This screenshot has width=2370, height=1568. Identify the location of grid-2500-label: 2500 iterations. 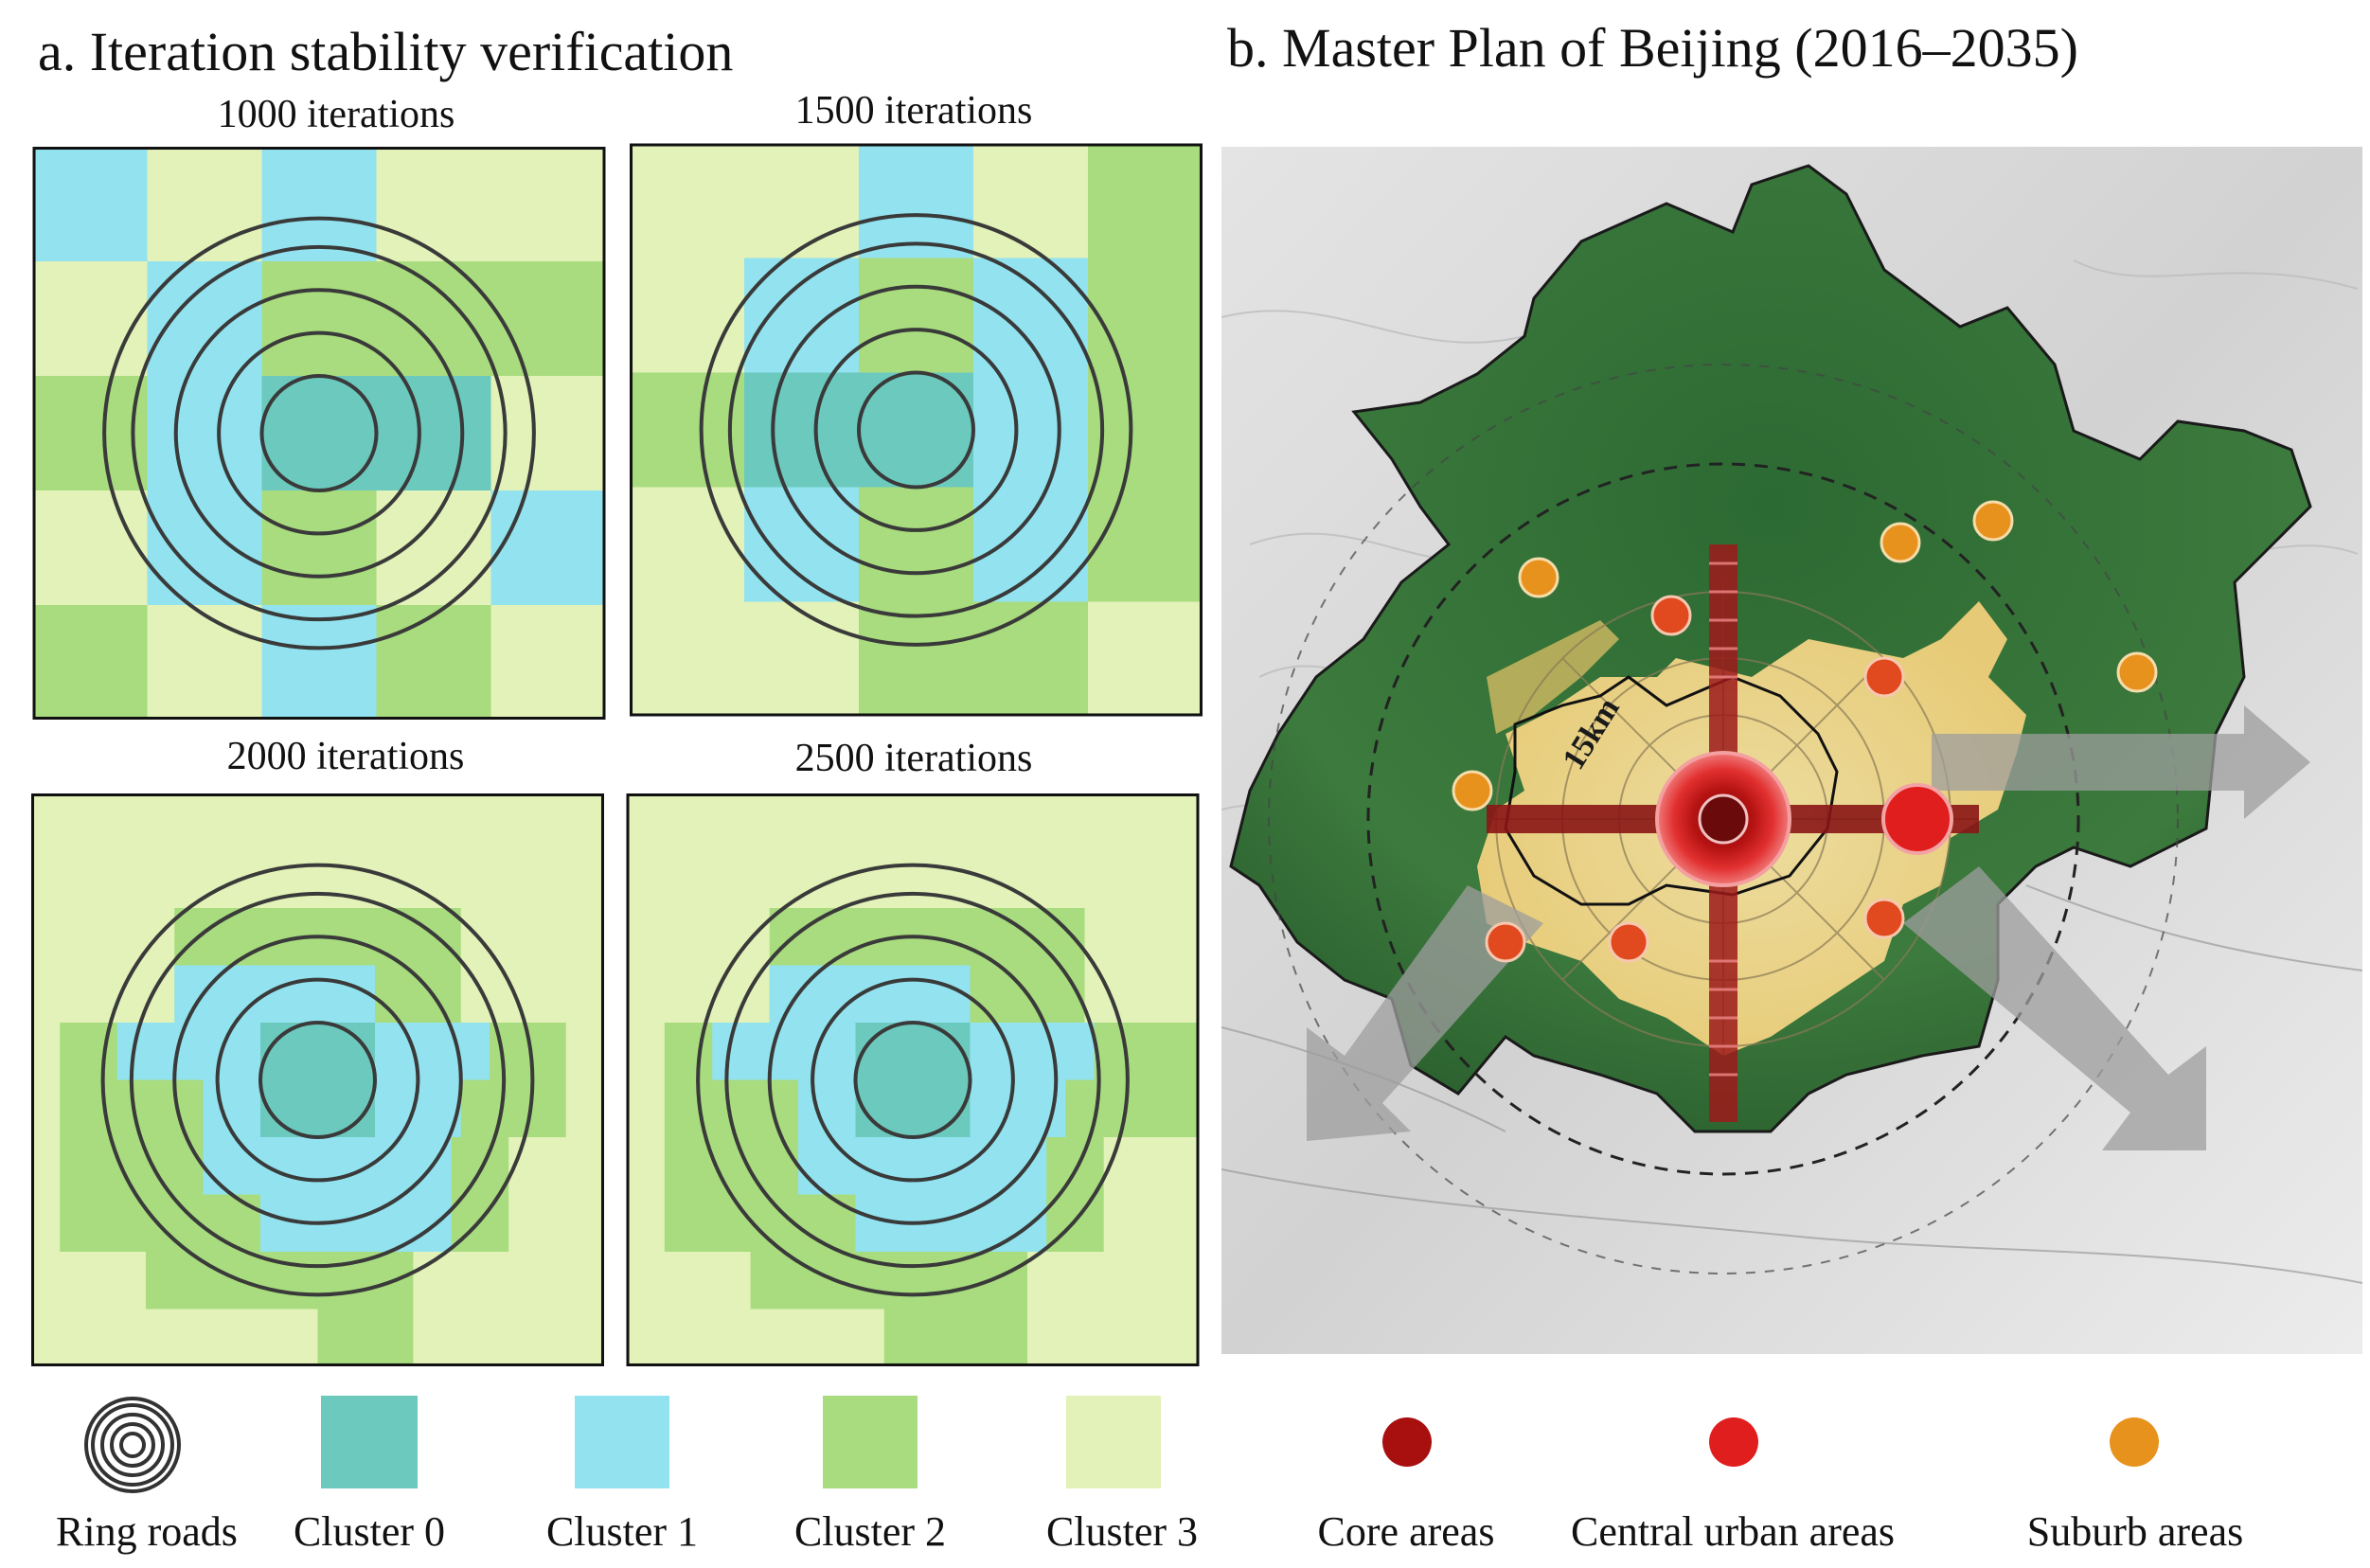
(913, 758).